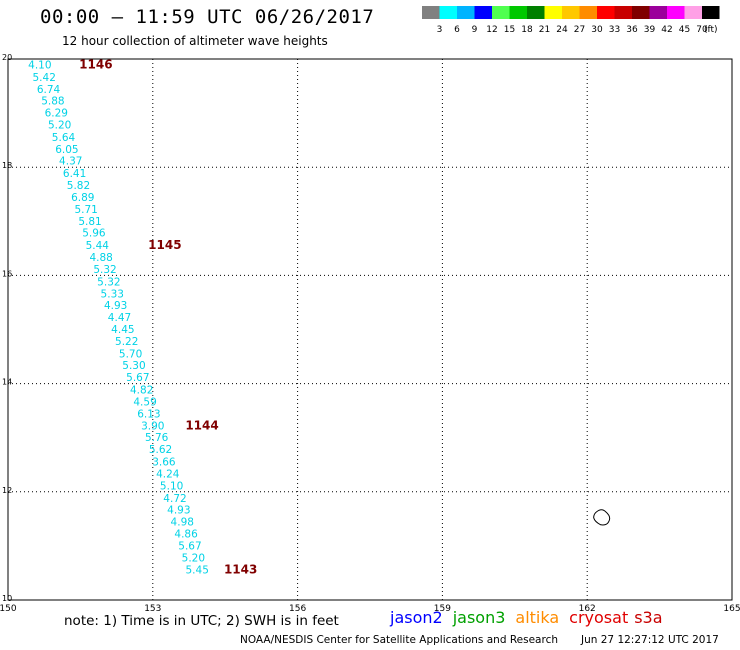  What do you see at coordinates (684, 30) in the screenshot?
I see `legend-label: 45` at bounding box center [684, 30].